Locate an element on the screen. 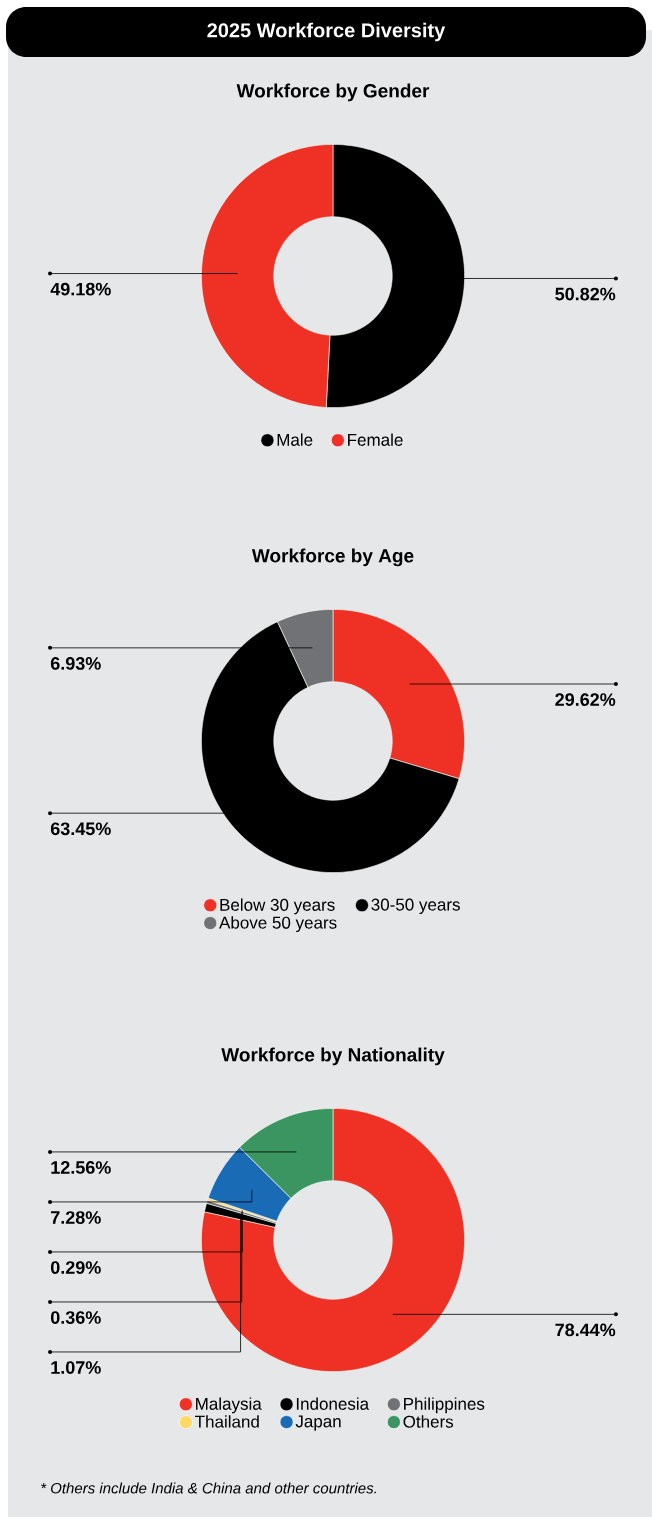 The height and width of the screenshot is (1517, 652). legend-label: Indonesia is located at coordinates (333, 1403).